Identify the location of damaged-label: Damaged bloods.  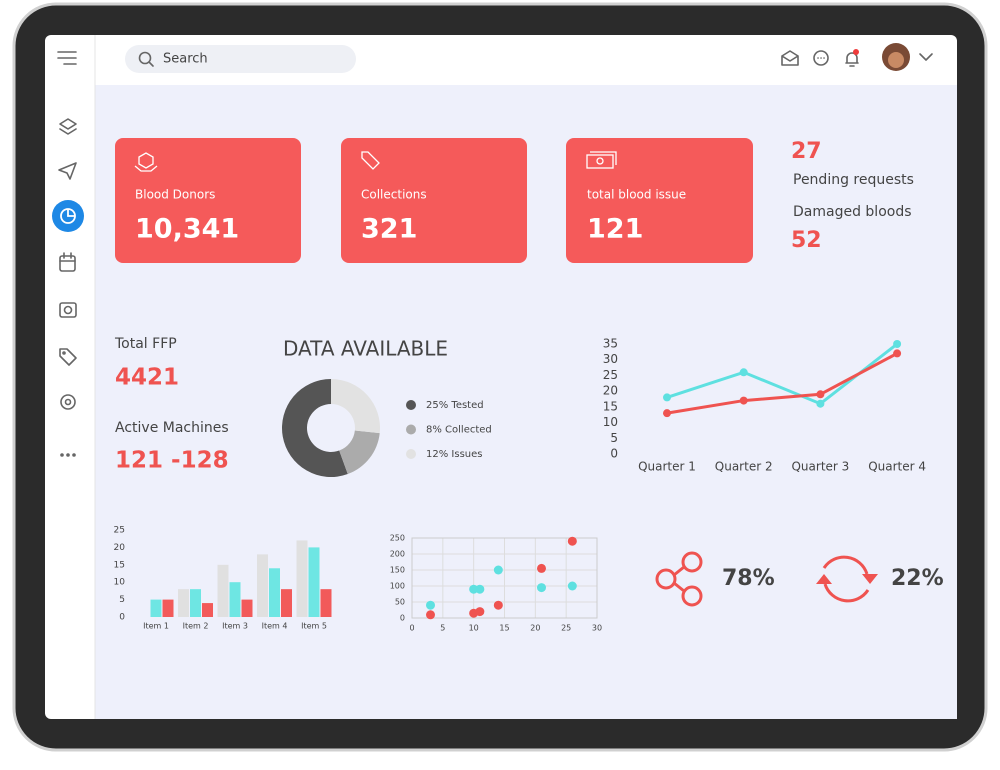
(852, 212).